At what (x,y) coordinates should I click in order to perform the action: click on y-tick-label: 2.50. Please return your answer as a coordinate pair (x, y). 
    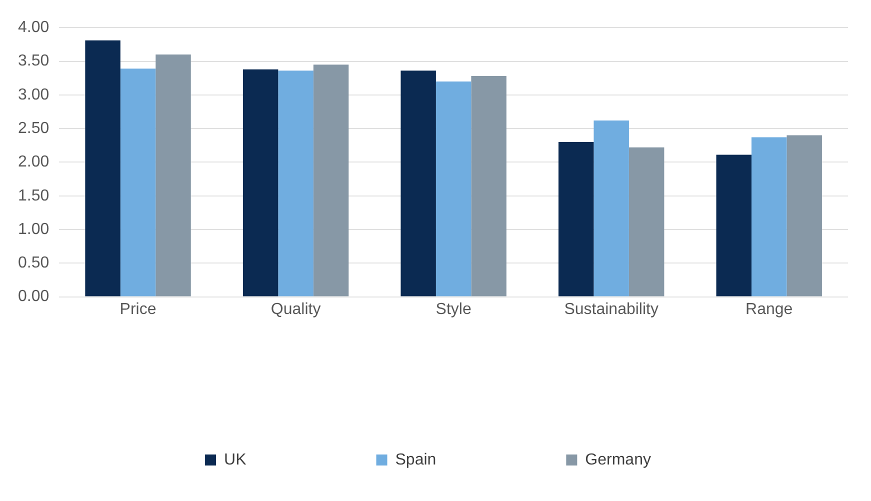
    Looking at the image, I should click on (34, 128).